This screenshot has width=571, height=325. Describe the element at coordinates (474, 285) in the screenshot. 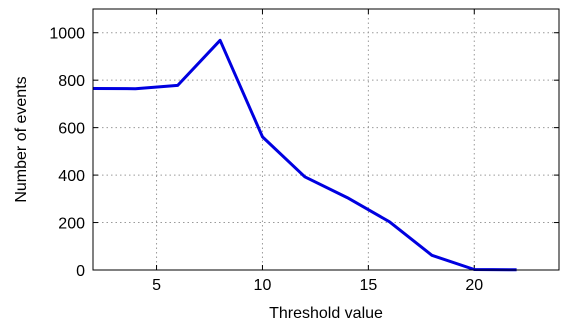

I see `x-tick-label: 20` at that location.